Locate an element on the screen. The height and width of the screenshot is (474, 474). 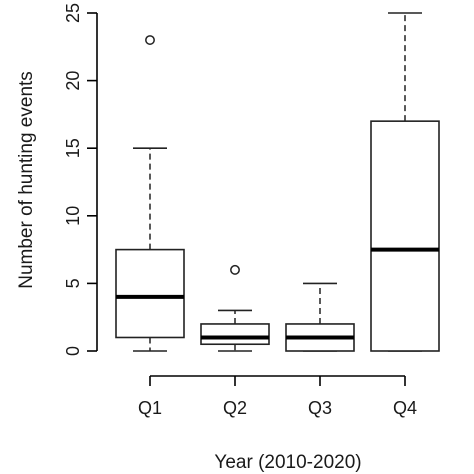
y-tick-label: 10 is located at coordinates (73, 216).